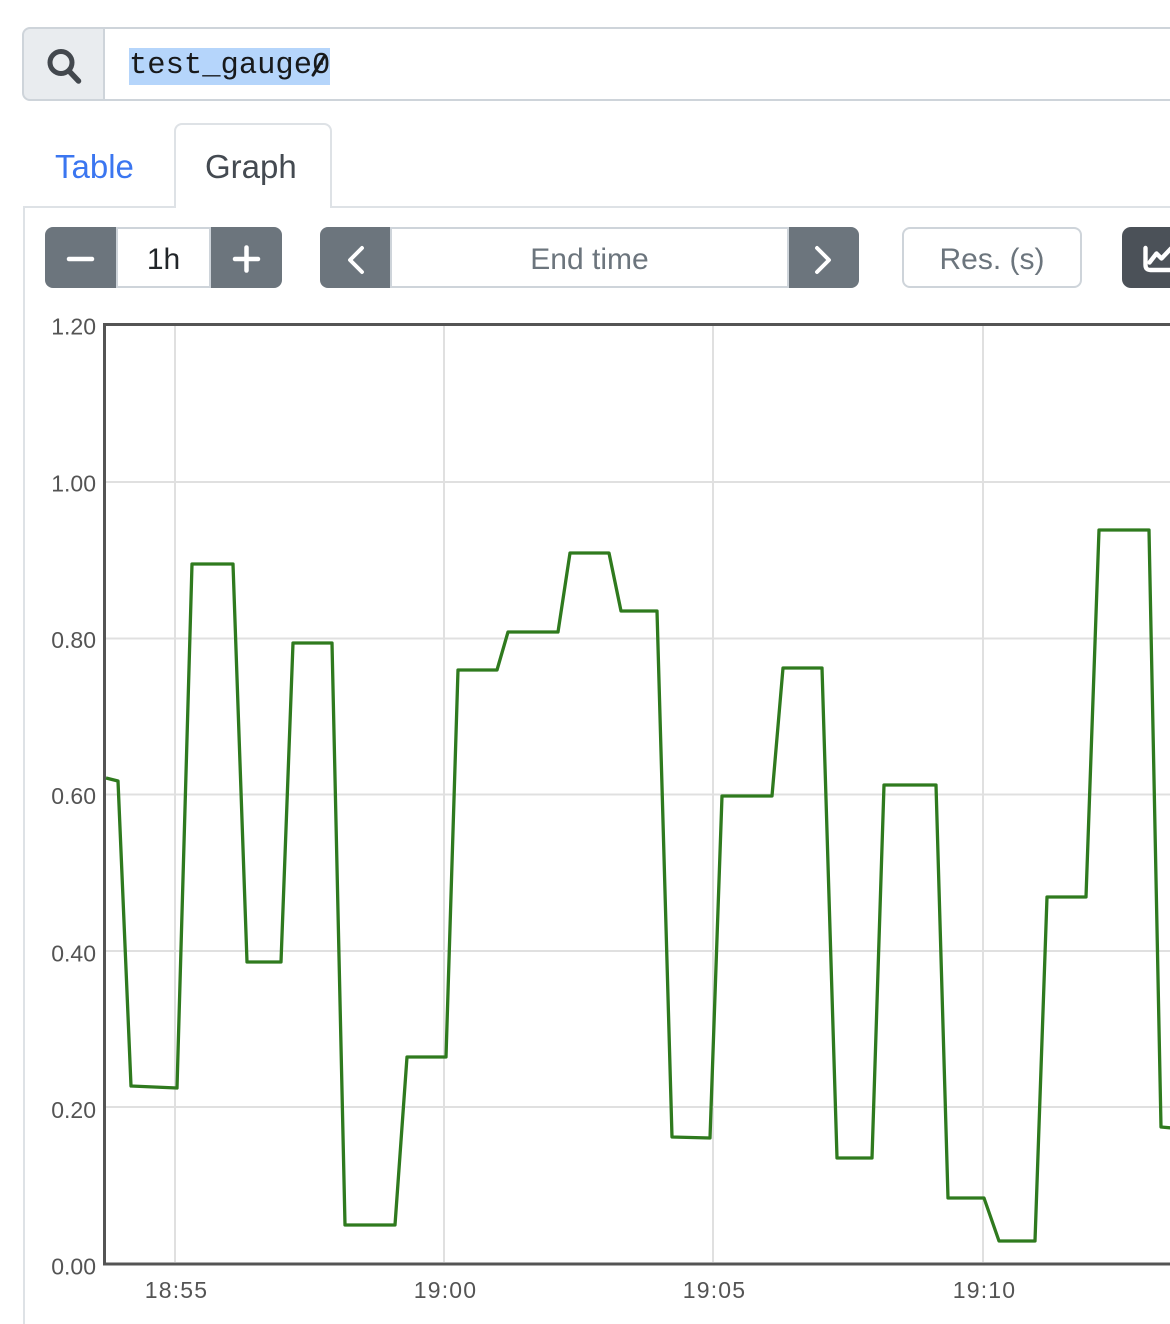 This screenshot has height=1324, width=1170. Describe the element at coordinates (985, 1290) in the screenshot. I see `svg-text: 19:10` at that location.